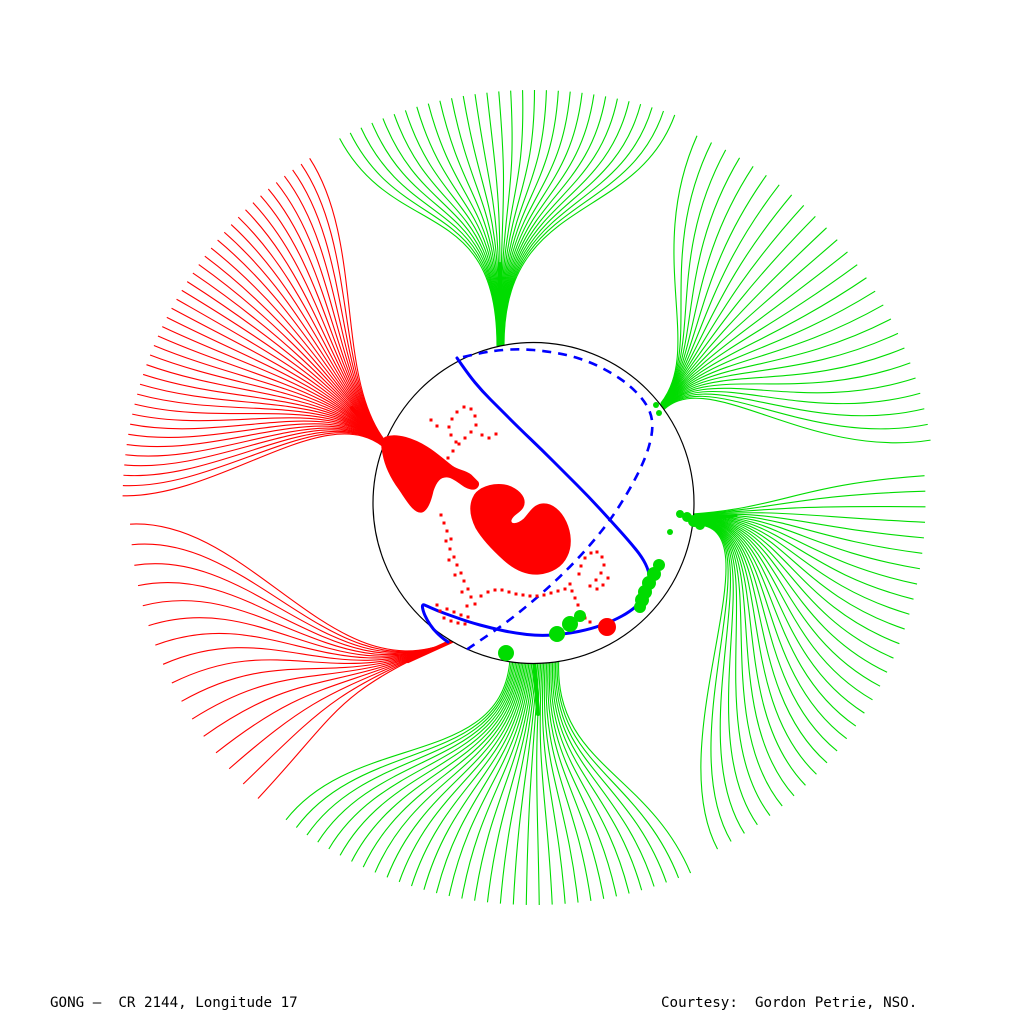 The height and width of the screenshot is (1024, 1024). I want to click on northeast-positive-fan, so click(794, 289).